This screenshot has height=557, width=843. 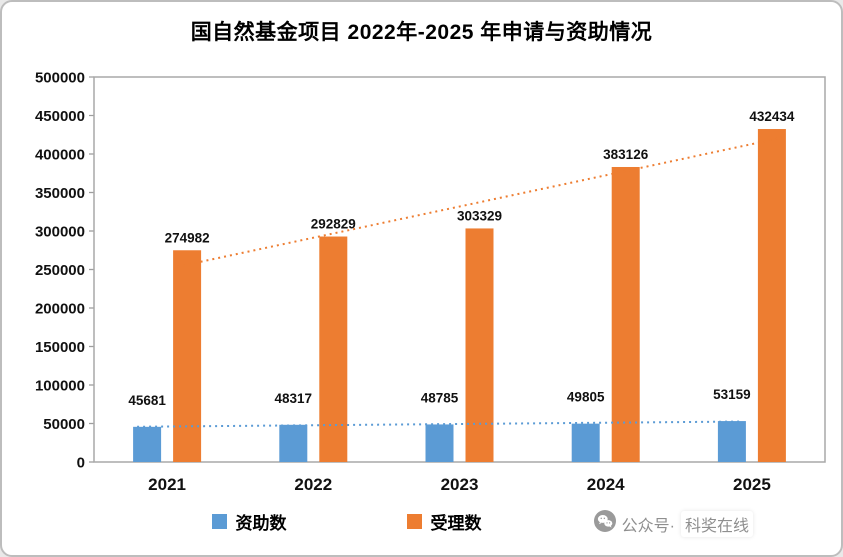 What do you see at coordinates (732, 394) in the screenshot?
I see `data-label: 53159` at bounding box center [732, 394].